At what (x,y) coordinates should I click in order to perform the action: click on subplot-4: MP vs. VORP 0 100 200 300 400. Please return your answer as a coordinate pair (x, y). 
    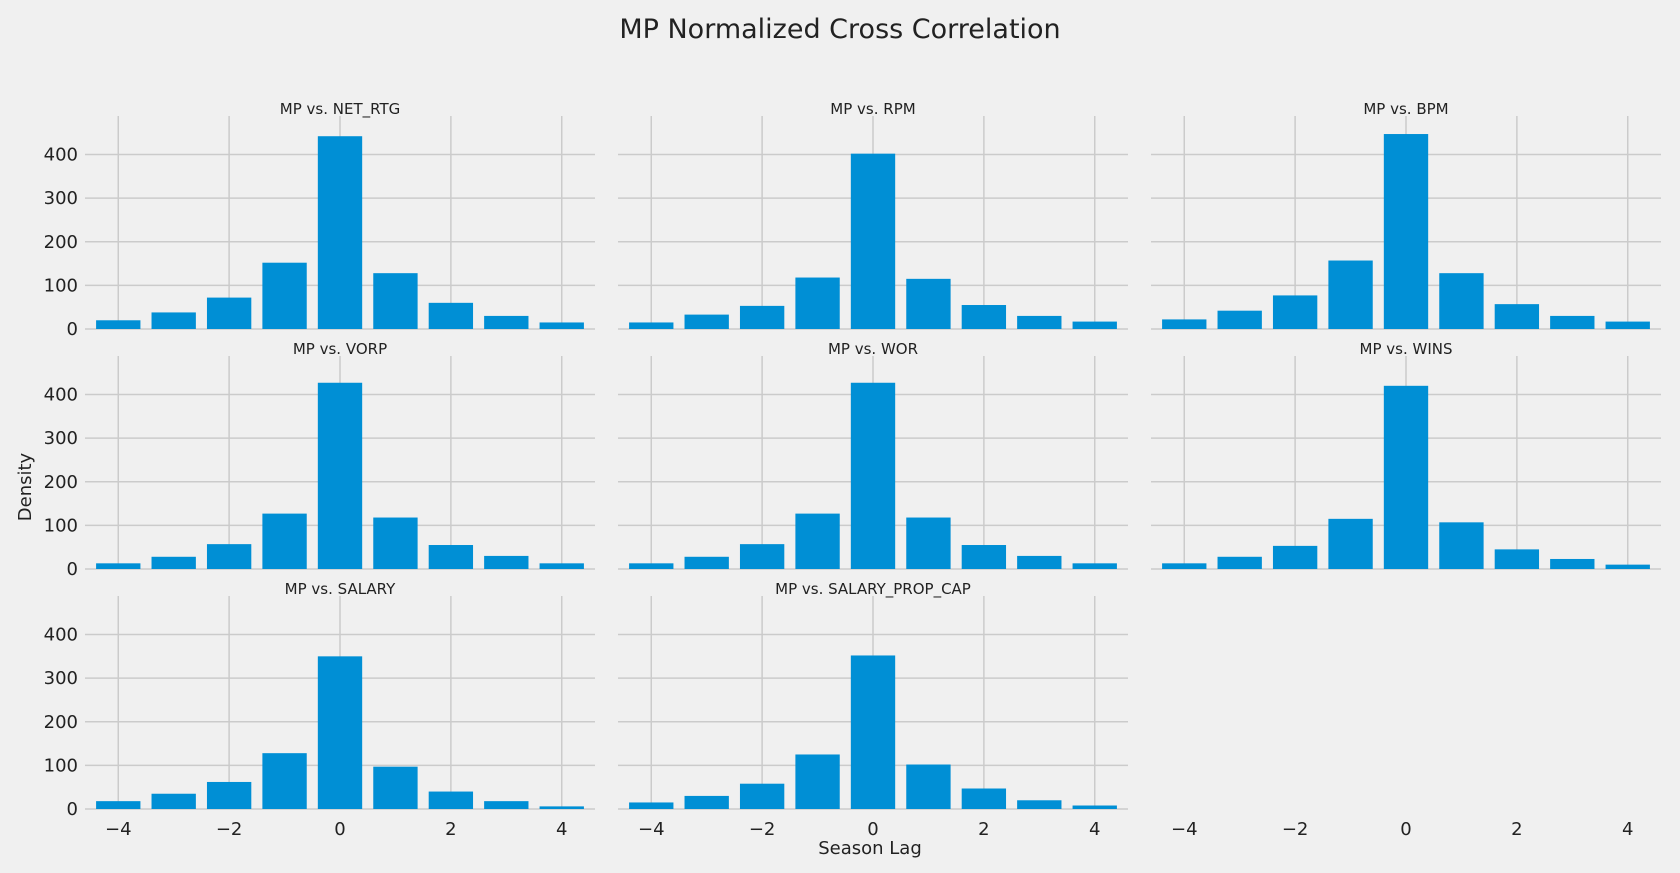
    Looking at the image, I should click on (319, 460).